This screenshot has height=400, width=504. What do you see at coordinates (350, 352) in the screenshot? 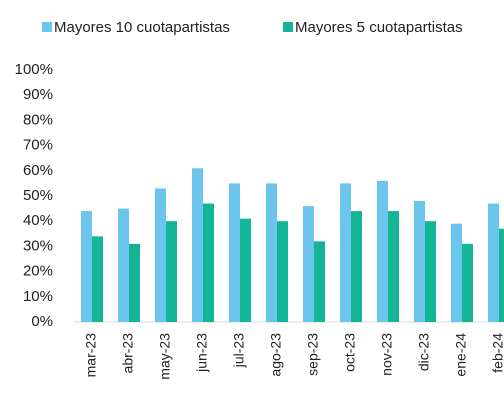
I see `x-tick-label: oct-23` at bounding box center [350, 352].